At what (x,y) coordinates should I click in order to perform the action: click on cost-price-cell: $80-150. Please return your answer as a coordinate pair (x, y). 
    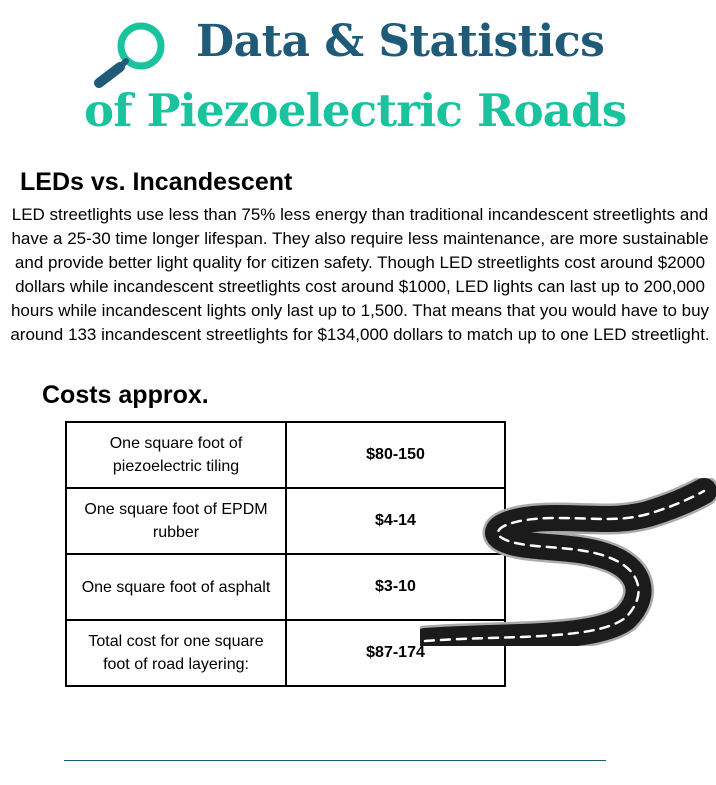
    Looking at the image, I should click on (395, 455).